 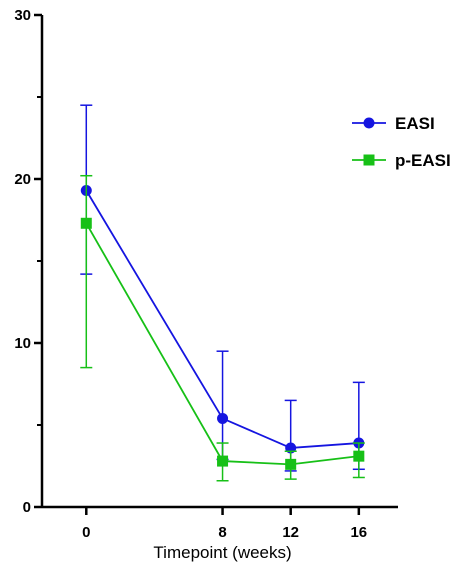 I want to click on x-tick-label: 16, so click(x=358, y=532).